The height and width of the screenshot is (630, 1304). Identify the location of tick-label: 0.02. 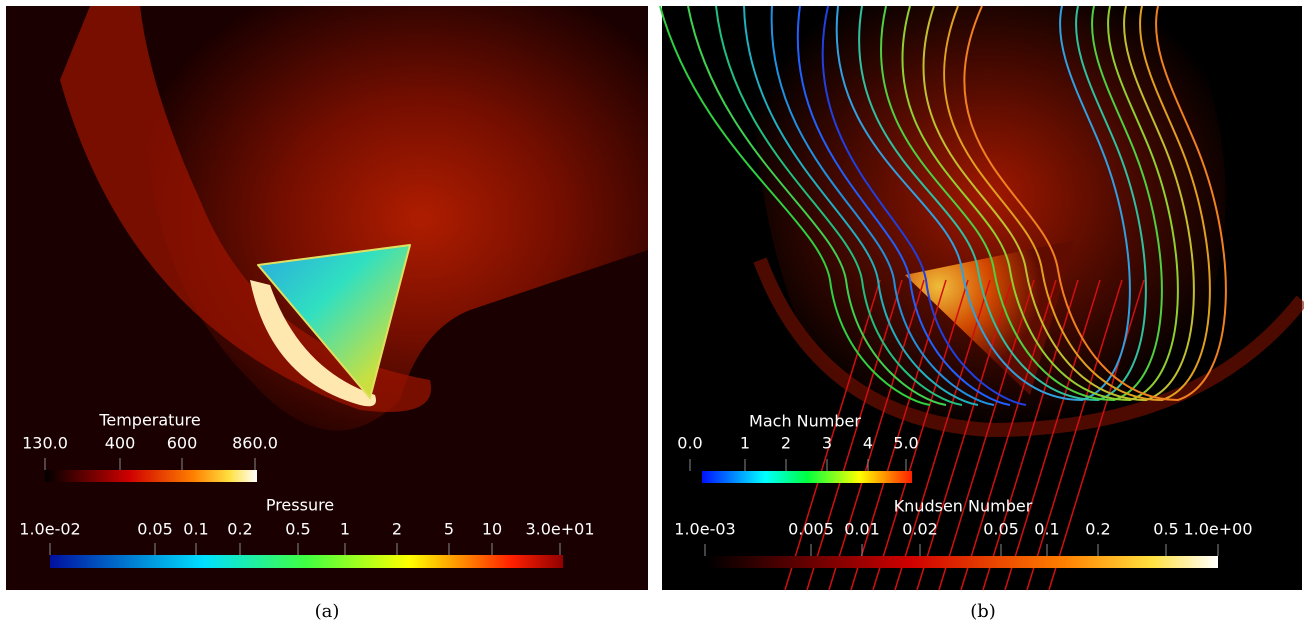
(920, 529).